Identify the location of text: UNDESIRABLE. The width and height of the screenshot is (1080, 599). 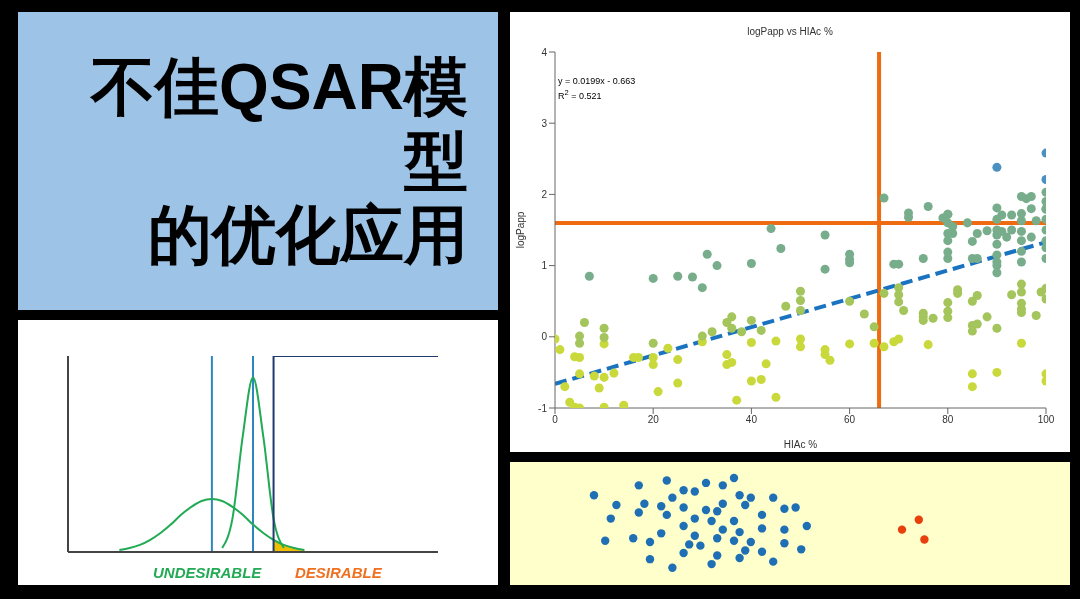
(207, 572).